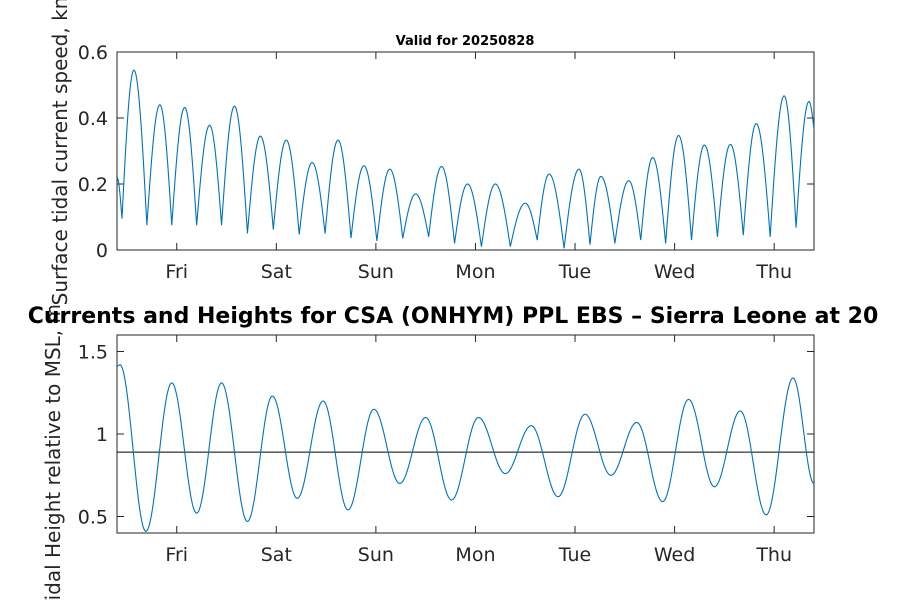  What do you see at coordinates (93, 53) in the screenshot?
I see `current-speed-y-tick-label: 0.6` at bounding box center [93, 53].